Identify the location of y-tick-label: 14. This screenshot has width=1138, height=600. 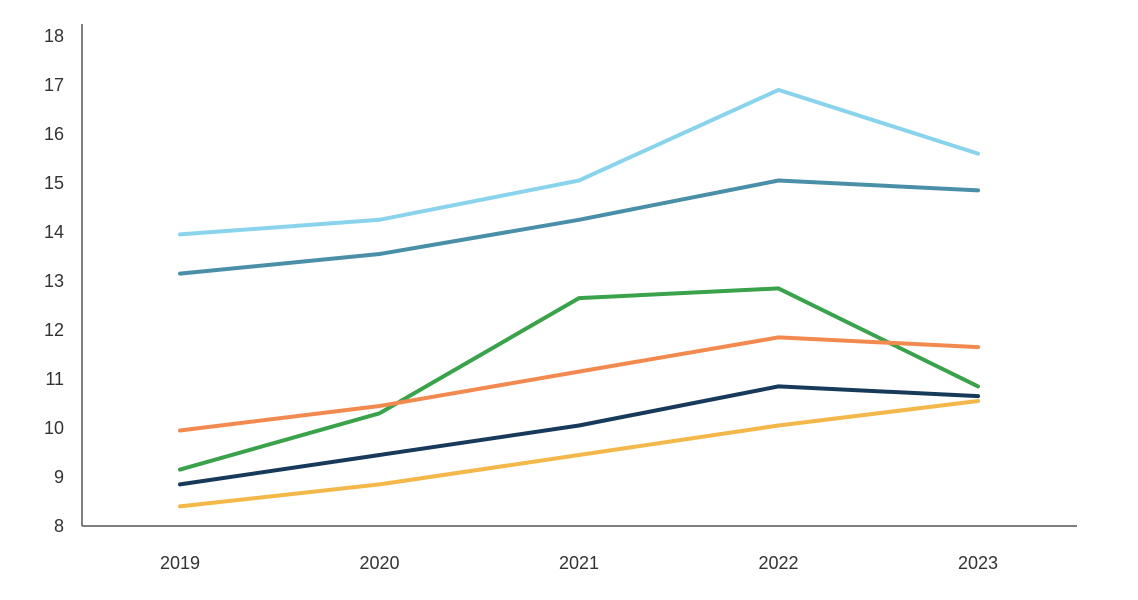
(54, 232).